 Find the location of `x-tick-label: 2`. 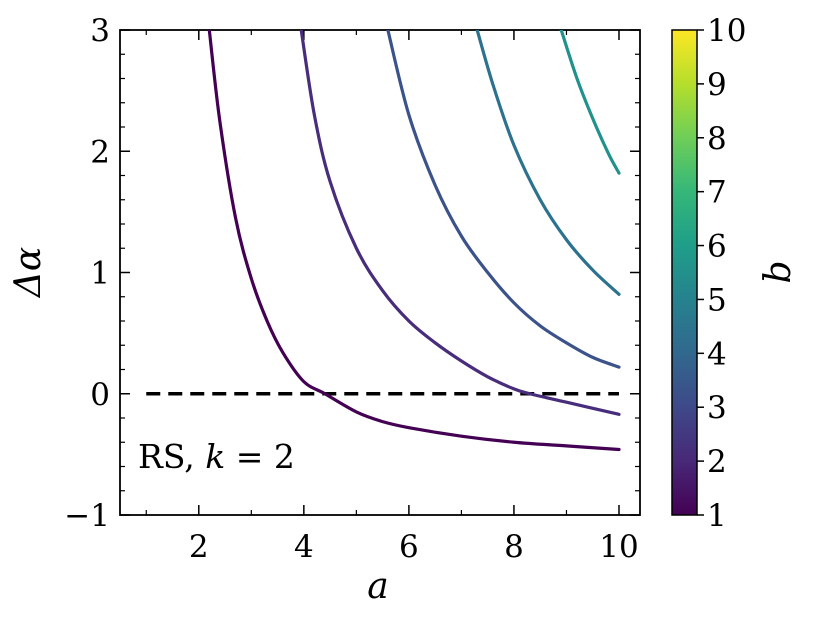

x-tick-label: 2 is located at coordinates (199, 547).